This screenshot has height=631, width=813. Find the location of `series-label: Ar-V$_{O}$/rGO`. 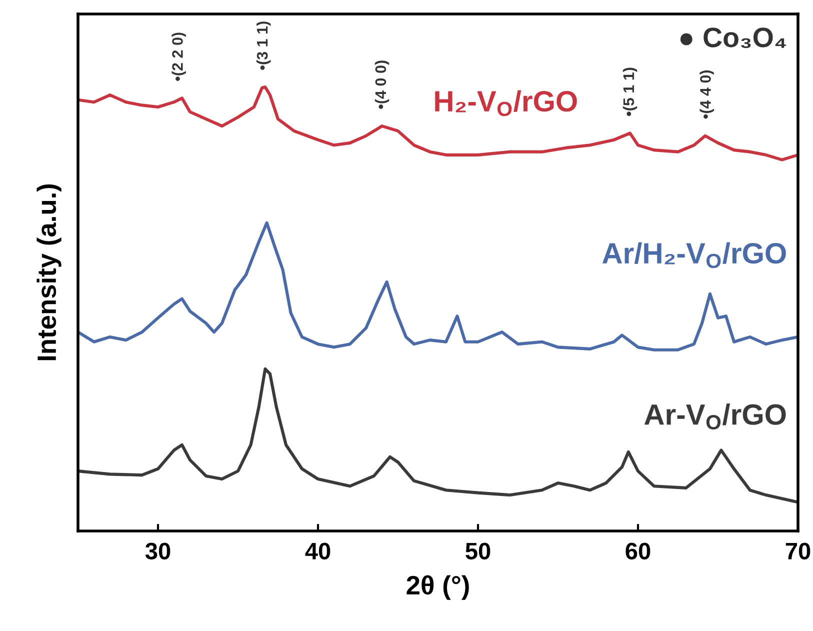

series-label: Ar-V$_{O}$/rGO is located at coordinates (715, 417).